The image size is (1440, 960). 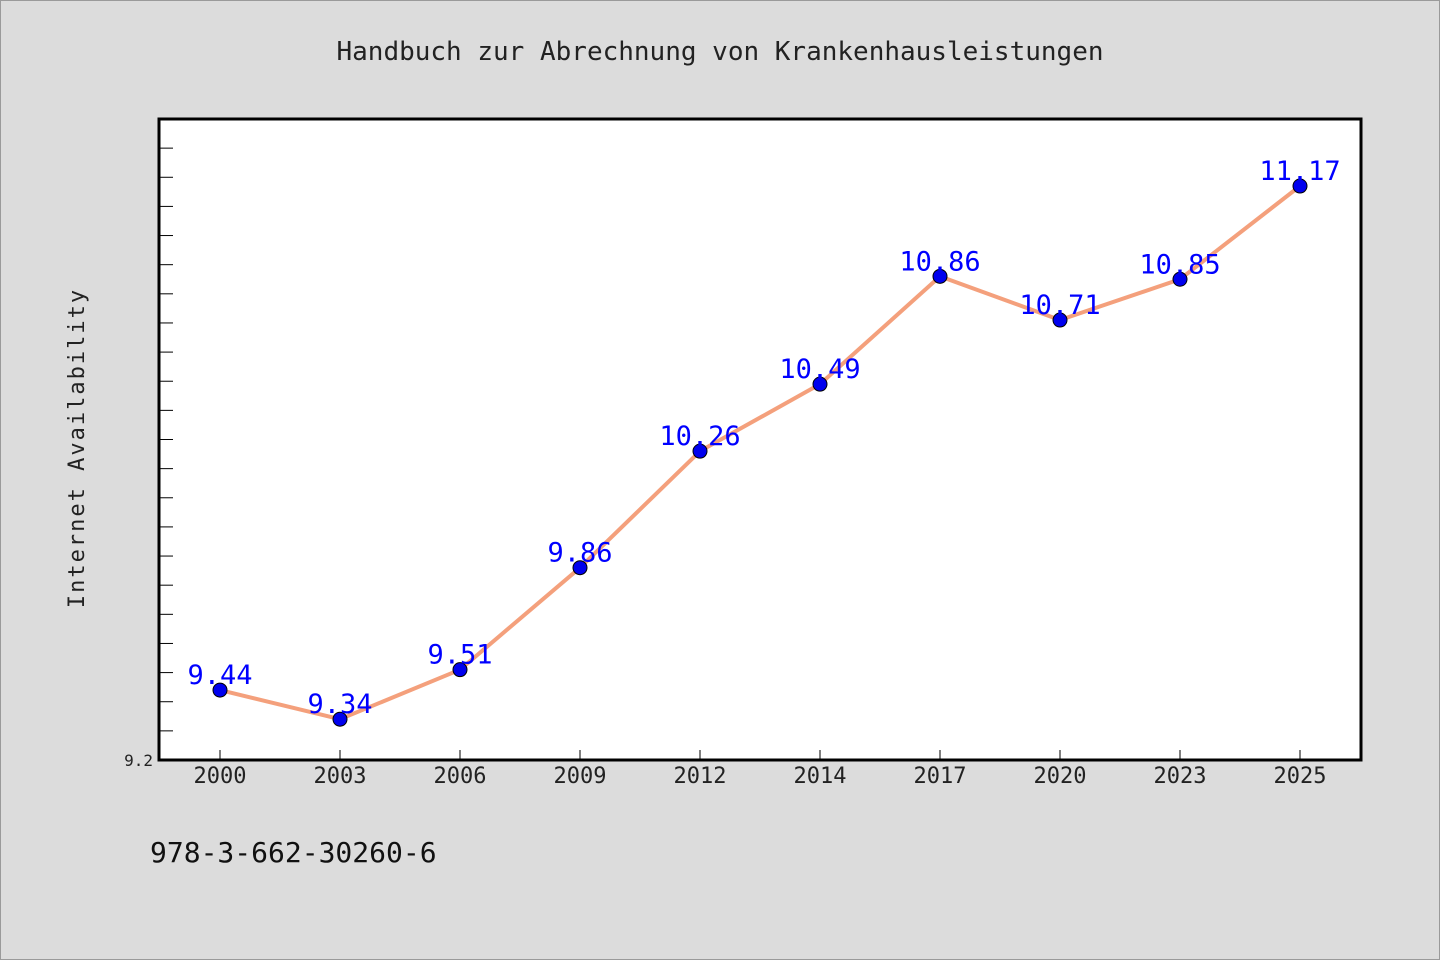 I want to click on x-tick-label: 2006, so click(x=460, y=776).